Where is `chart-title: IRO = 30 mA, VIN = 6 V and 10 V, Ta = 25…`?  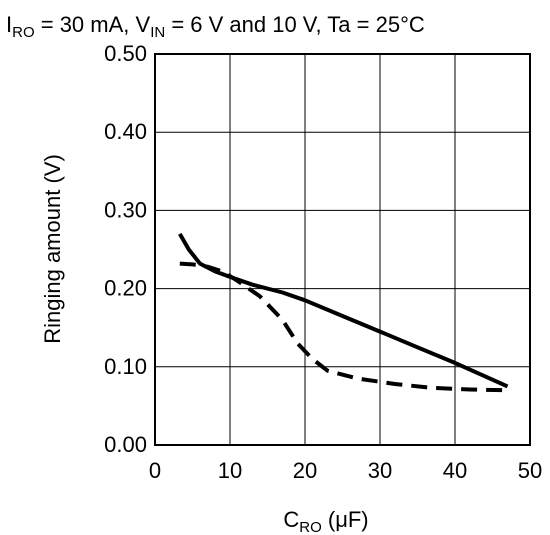
chart-title: IRO = 30 mA, VIN = 6 V and 10 V, Ta = 25… is located at coordinates (215, 26).